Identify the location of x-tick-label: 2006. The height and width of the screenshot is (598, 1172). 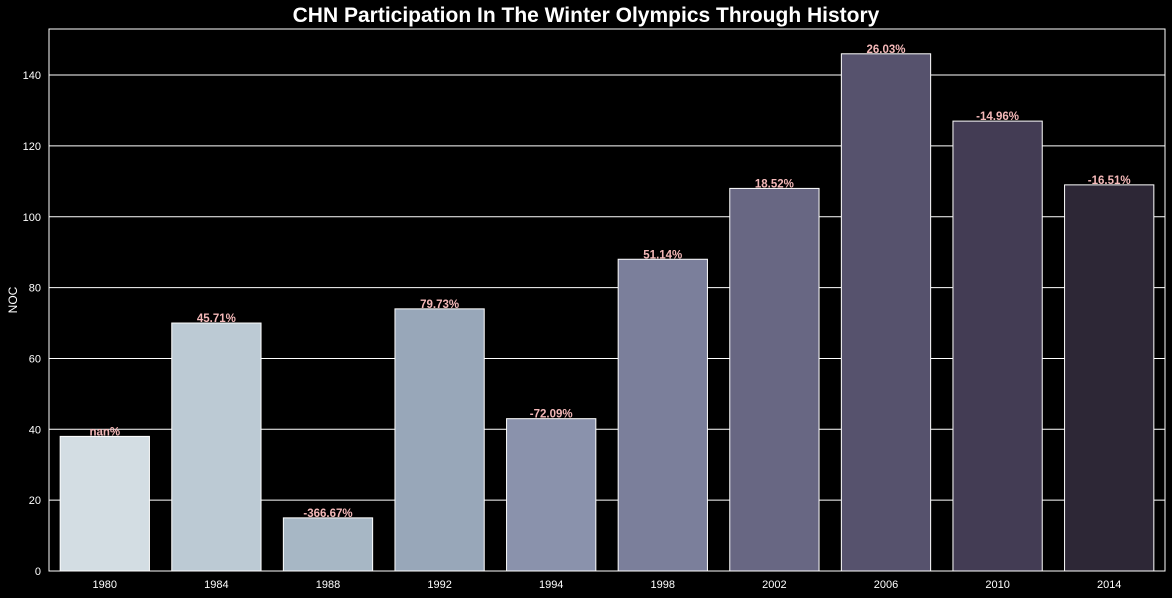
(886, 585).